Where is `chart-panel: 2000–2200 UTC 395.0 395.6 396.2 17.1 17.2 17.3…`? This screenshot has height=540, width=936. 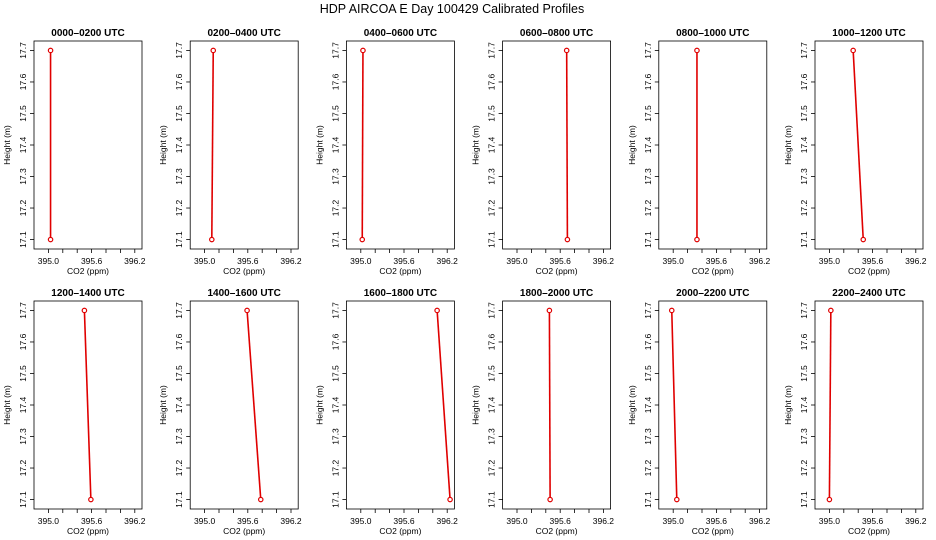
chart-panel: 2000–2200 UTC 395.0 395.6 396.2 17.1 17.2 17.3… is located at coordinates (699, 412).